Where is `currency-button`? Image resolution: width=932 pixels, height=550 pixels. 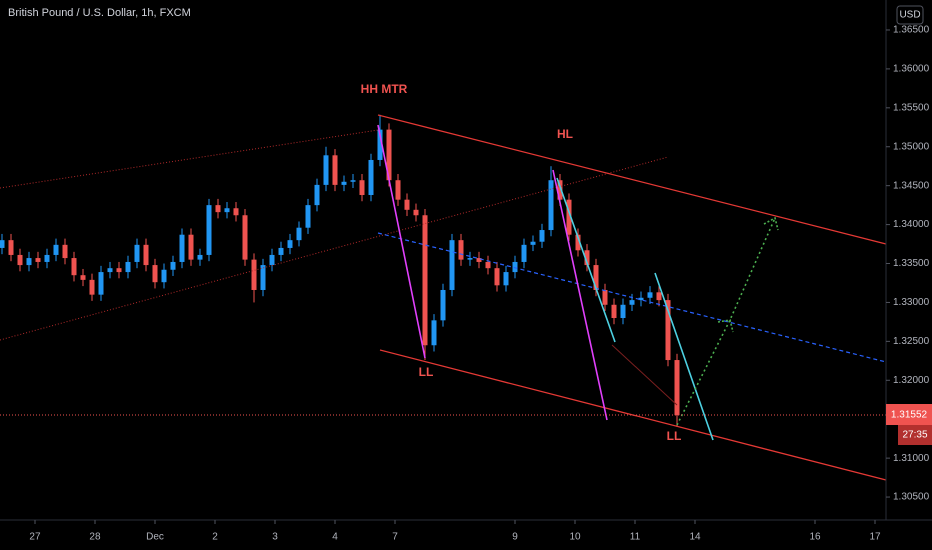
currency-button is located at coordinates (910, 15).